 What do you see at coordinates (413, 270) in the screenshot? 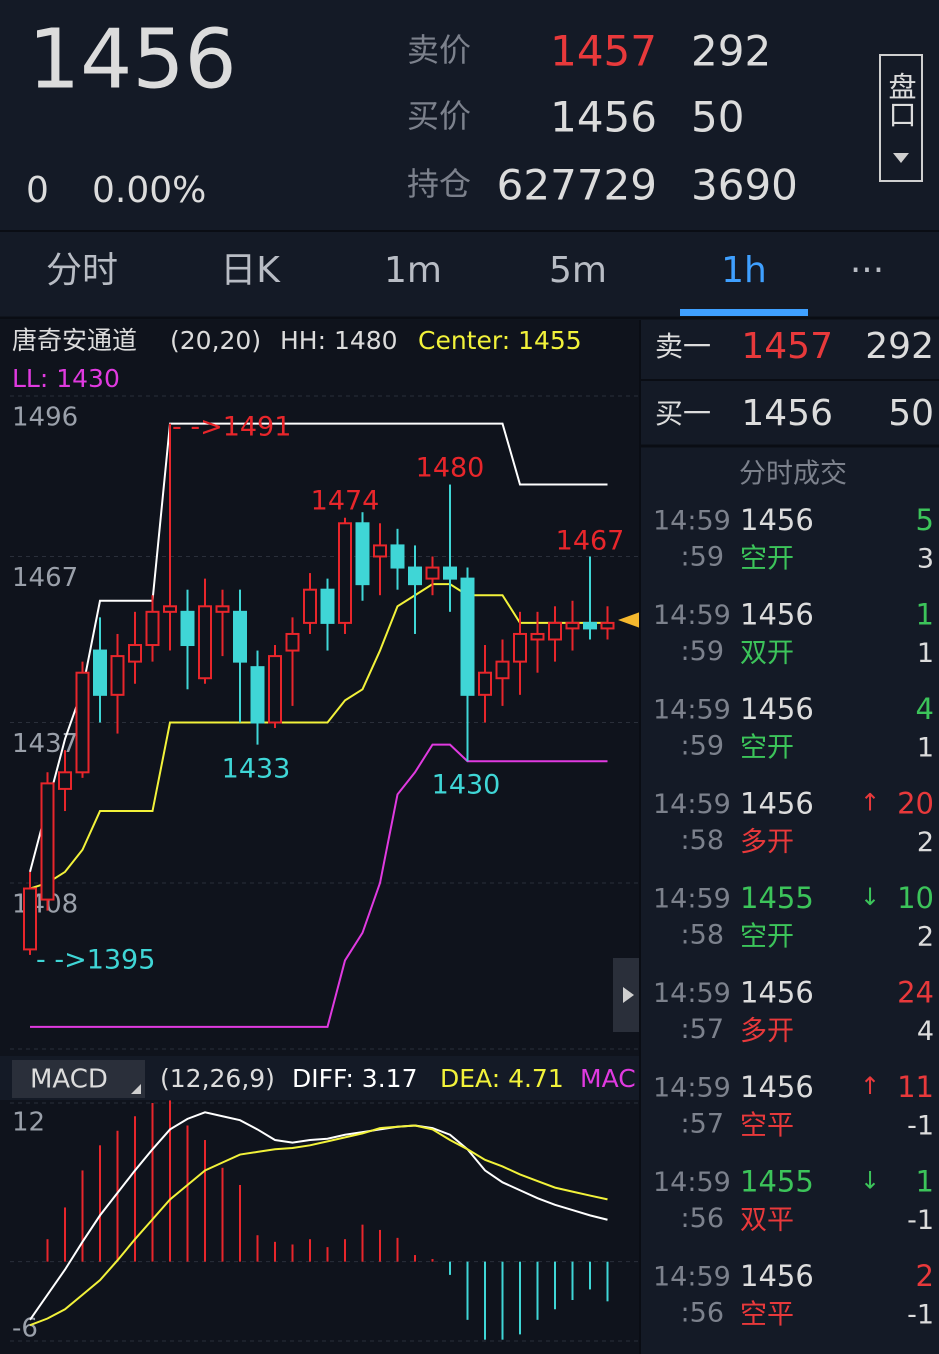
I see `tab: 1m` at bounding box center [413, 270].